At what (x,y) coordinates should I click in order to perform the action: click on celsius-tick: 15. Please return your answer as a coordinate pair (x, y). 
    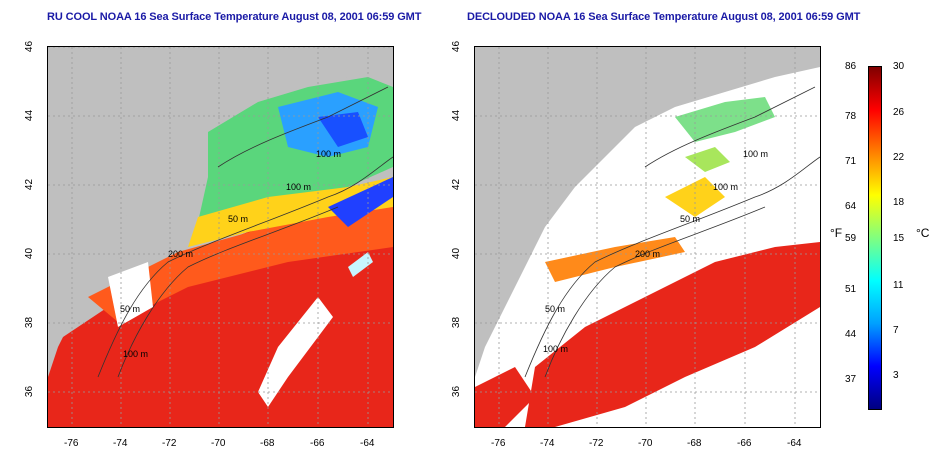
    Looking at the image, I should click on (899, 238).